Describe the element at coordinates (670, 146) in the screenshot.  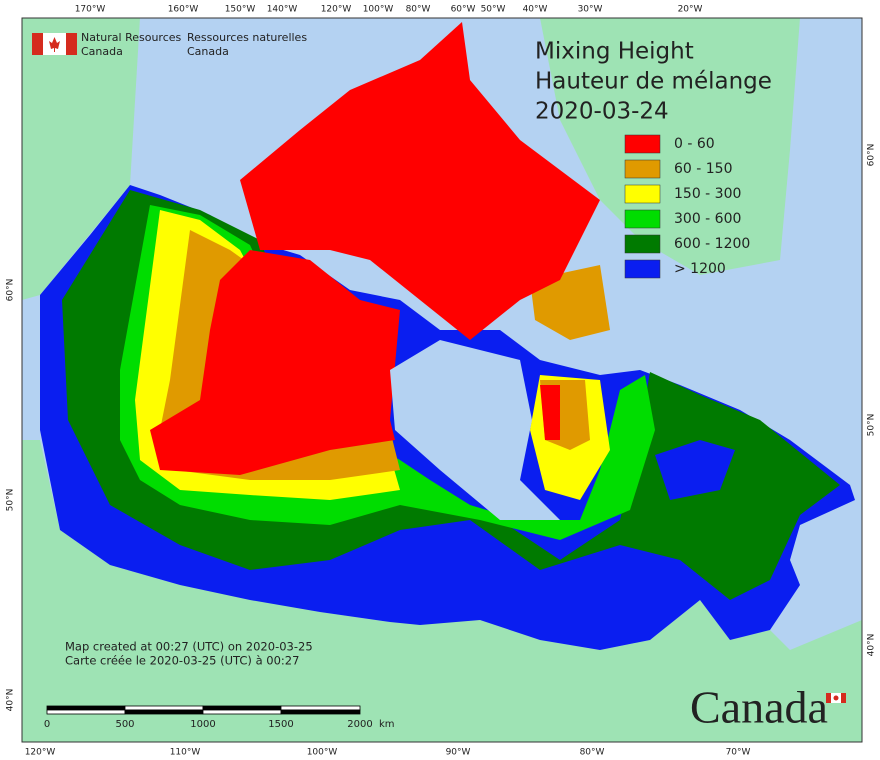
I see `greenland` at that location.